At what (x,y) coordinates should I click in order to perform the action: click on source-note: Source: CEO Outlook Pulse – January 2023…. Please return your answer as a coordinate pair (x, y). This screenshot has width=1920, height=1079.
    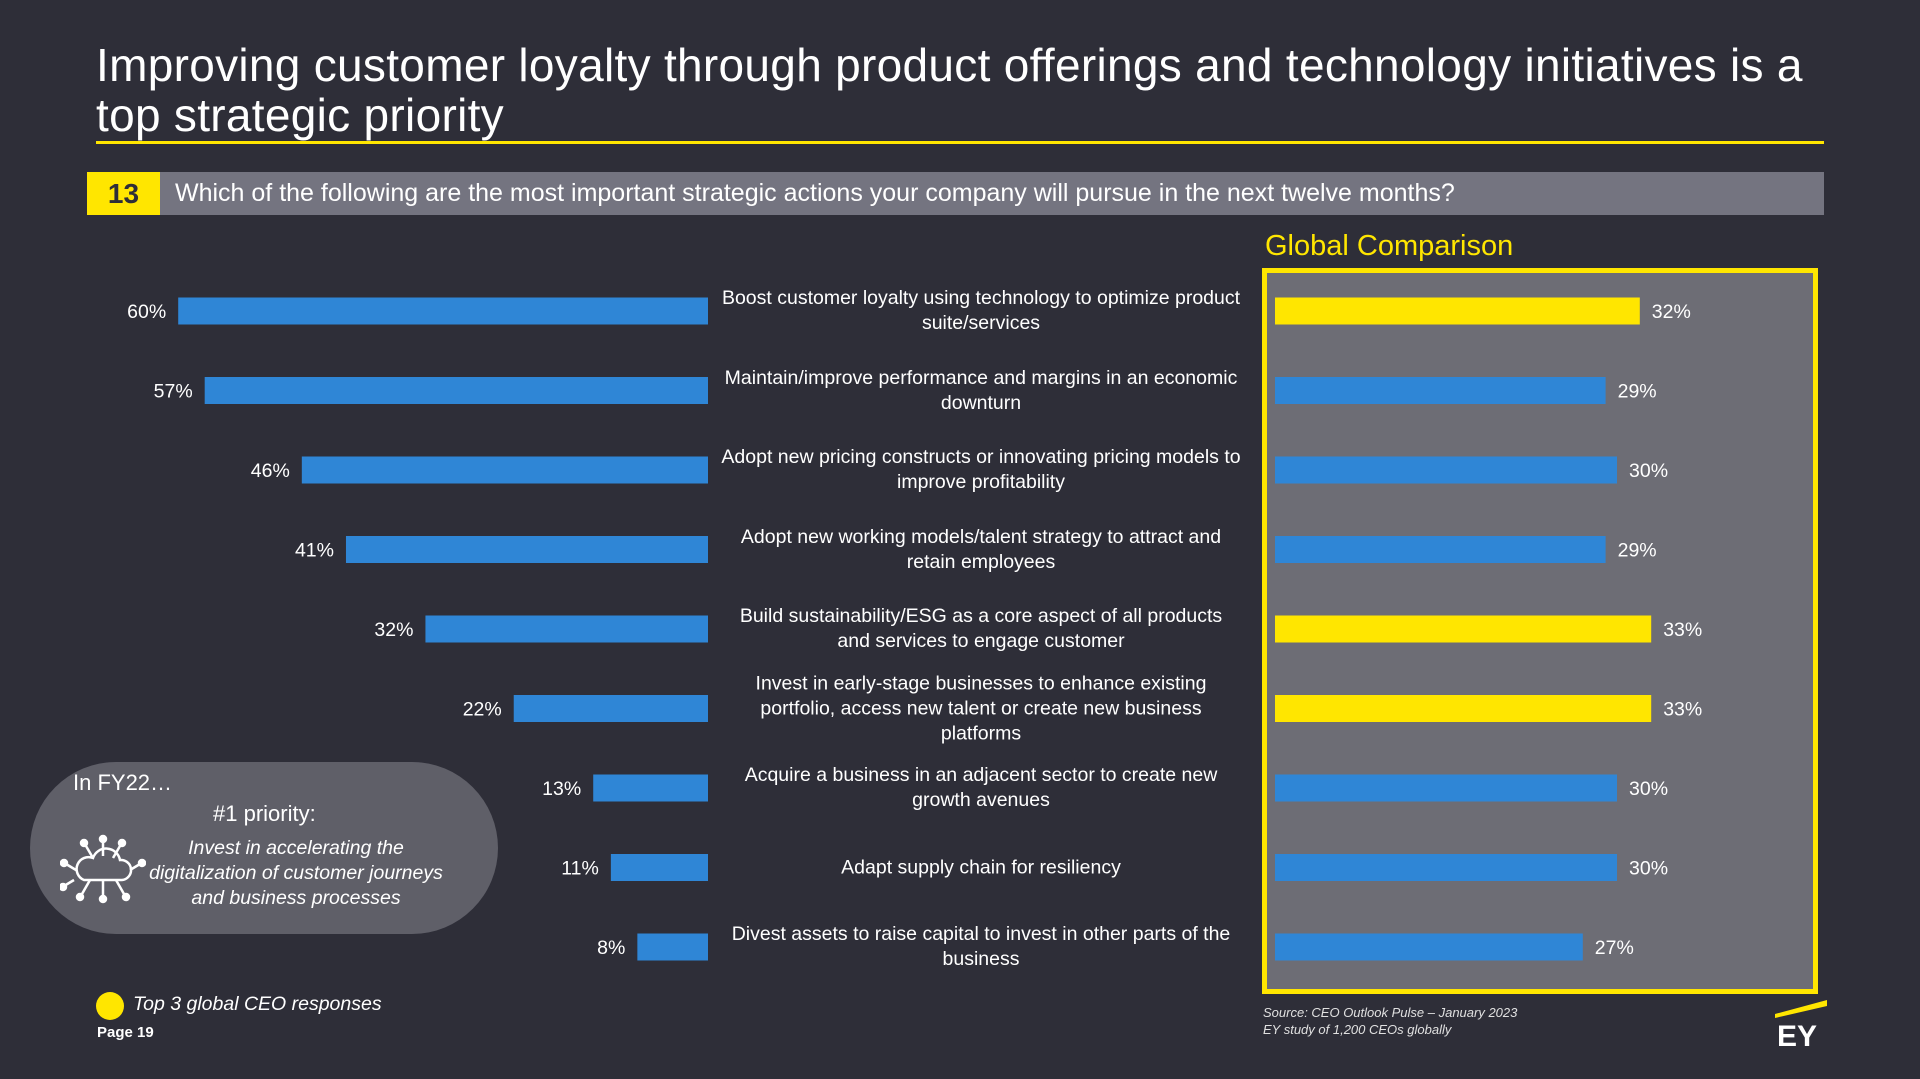
    Looking at the image, I should click on (1390, 1021).